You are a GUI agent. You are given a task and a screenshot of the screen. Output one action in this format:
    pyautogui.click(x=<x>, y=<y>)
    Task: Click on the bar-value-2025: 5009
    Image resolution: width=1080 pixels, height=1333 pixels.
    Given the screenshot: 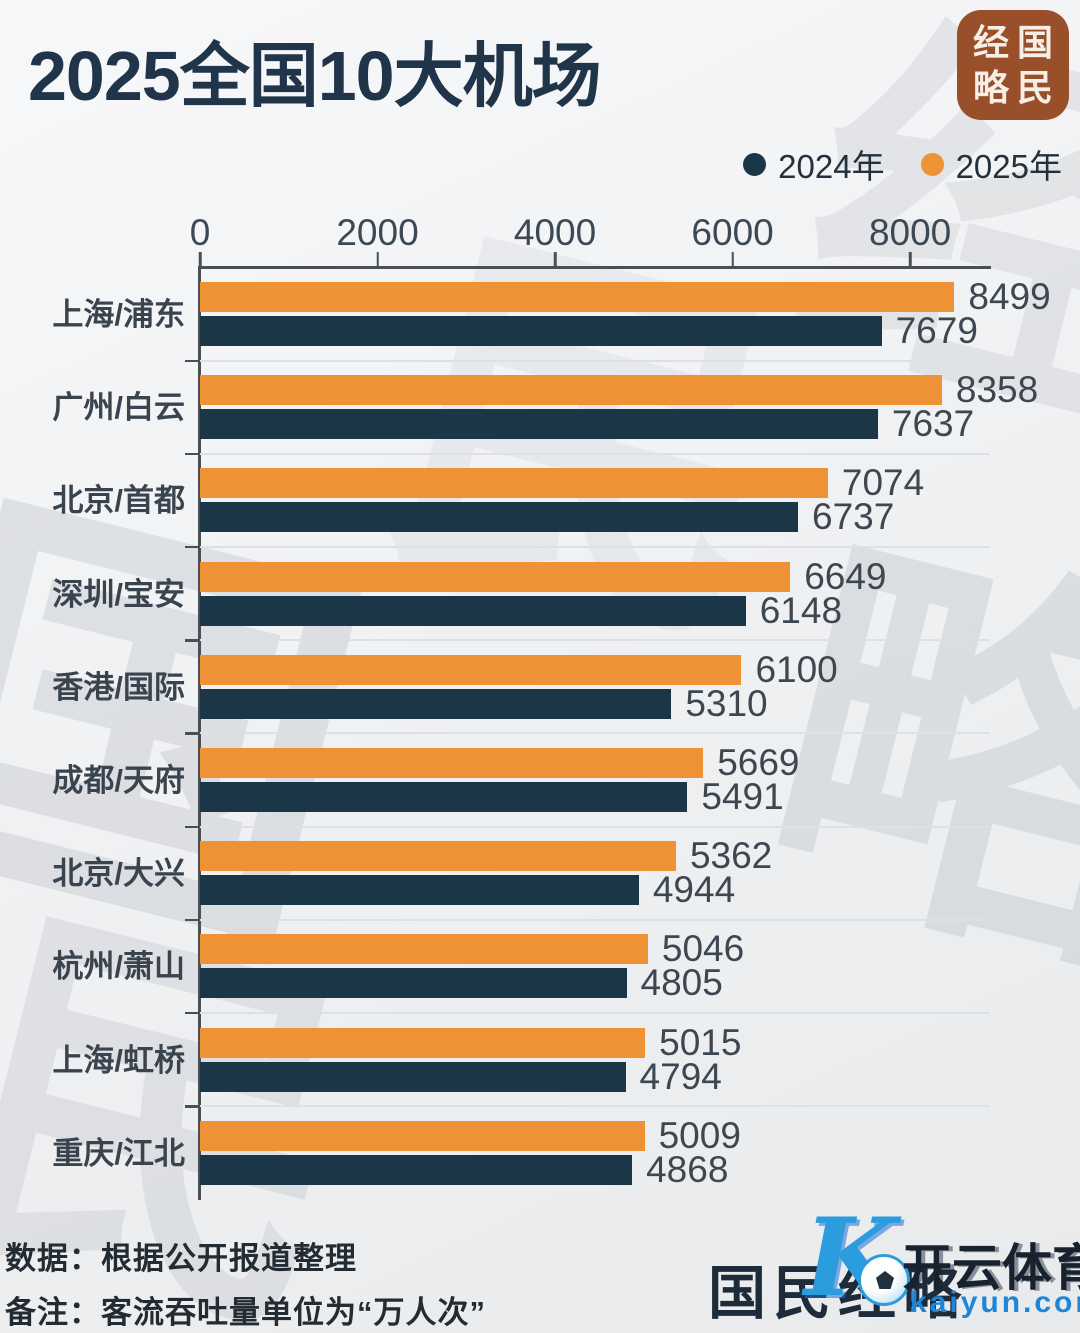 What is the action you would take?
    pyautogui.click(x=699, y=1135)
    